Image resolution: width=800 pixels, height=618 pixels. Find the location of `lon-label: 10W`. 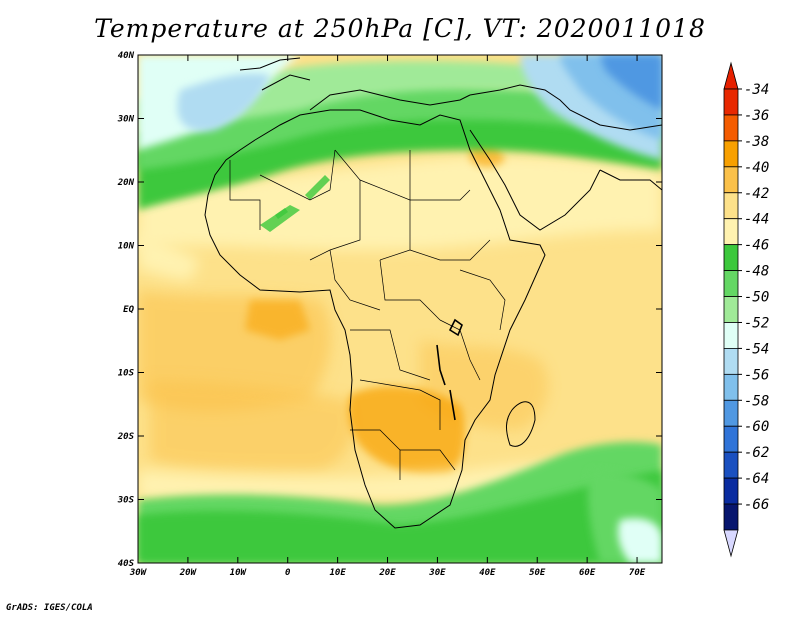

lon-label: 10W is located at coordinates (239, 573).